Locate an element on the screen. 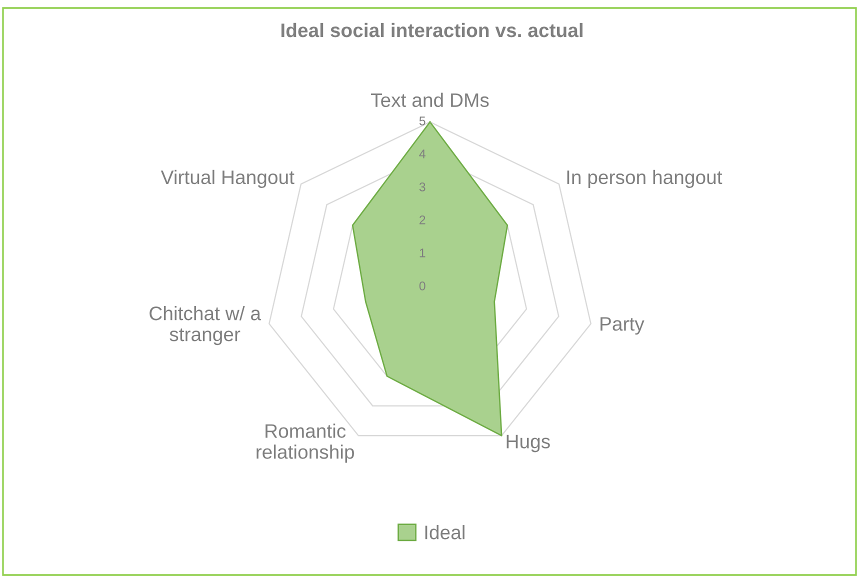 This screenshot has height=581, width=864. y-tick-label: 5 is located at coordinates (422, 121).